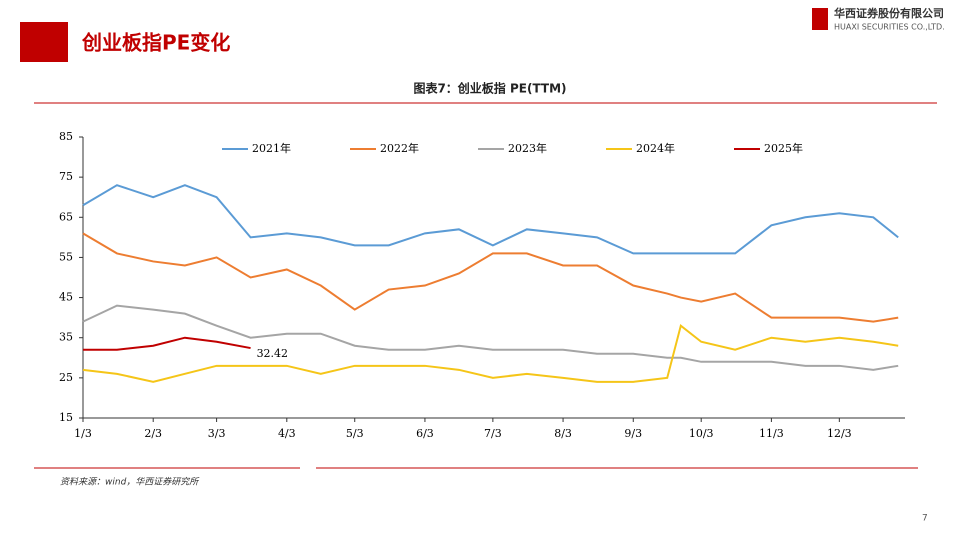 The image size is (960, 542). What do you see at coordinates (425, 433) in the screenshot?
I see `x-tick-label: 6/3` at bounding box center [425, 433].